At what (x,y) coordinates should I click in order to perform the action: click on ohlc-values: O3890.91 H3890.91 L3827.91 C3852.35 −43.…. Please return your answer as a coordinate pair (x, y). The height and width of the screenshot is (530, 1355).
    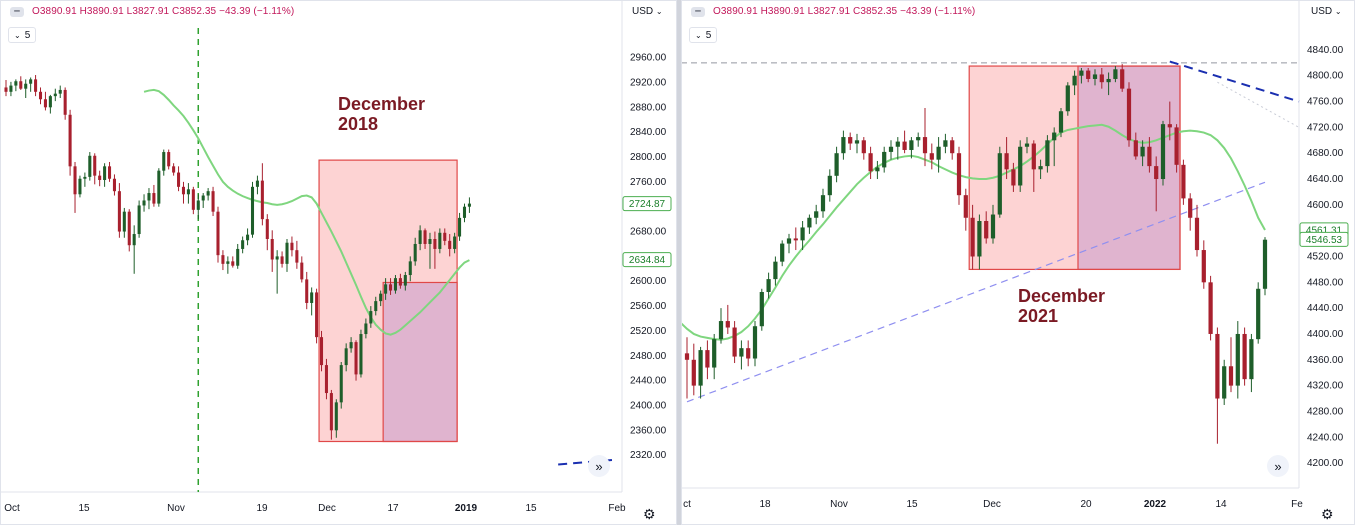
    Looking at the image, I should click on (844, 11).